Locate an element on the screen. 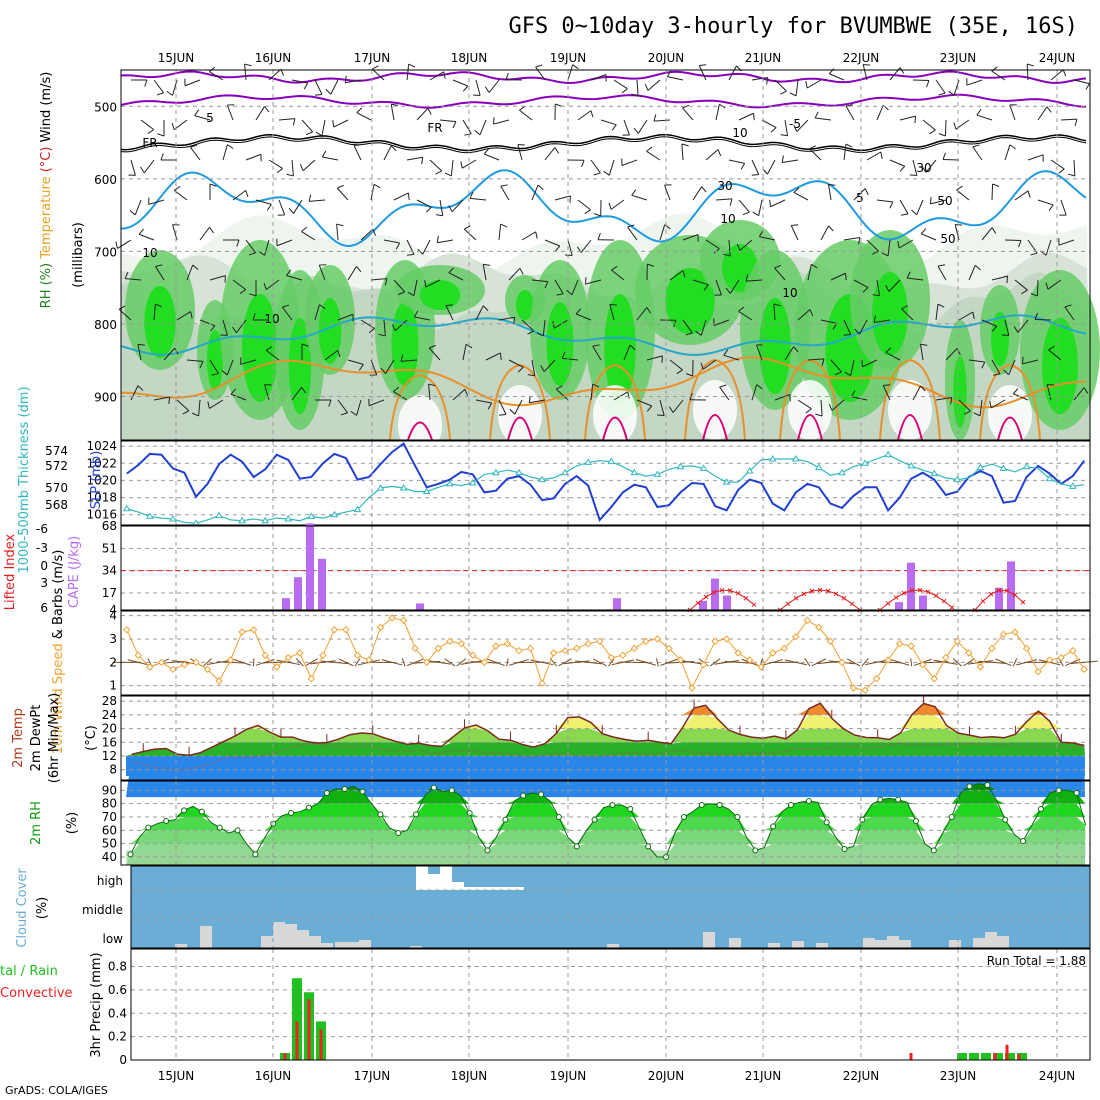 This screenshot has width=1100, height=1100. wind-tick-label: 3 is located at coordinates (113, 639).